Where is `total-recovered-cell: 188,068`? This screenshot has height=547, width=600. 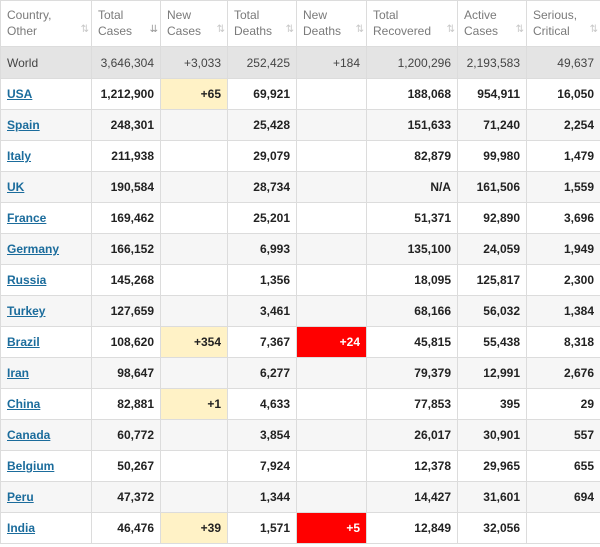
total-recovered-cell: 188,068 is located at coordinates (412, 94).